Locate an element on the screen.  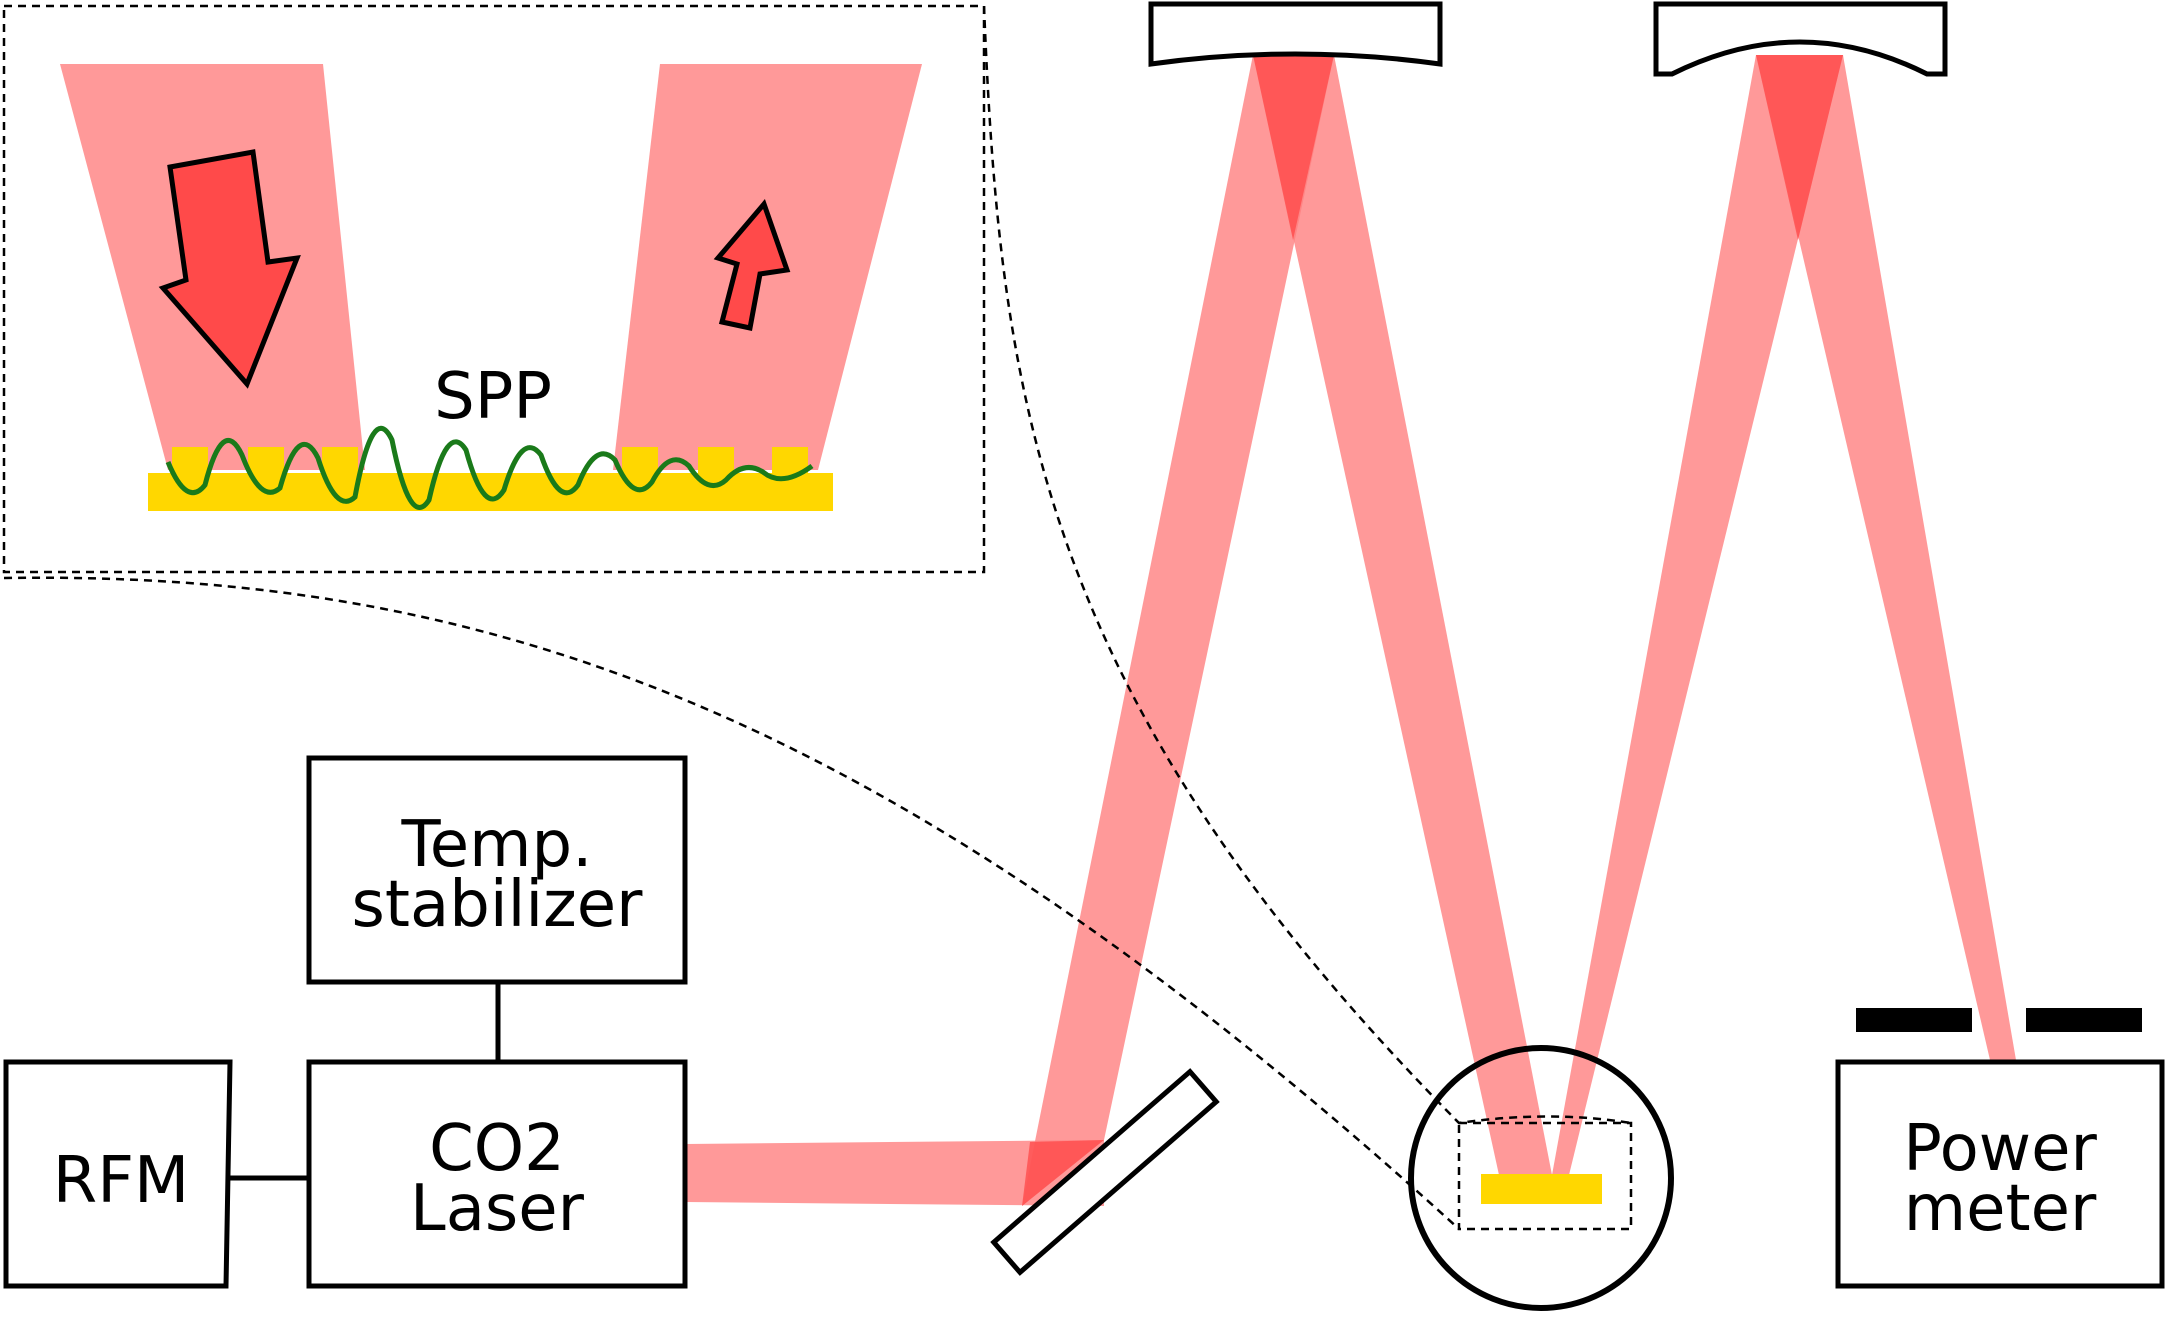
reflected-arrow is located at coordinates (752, 265).